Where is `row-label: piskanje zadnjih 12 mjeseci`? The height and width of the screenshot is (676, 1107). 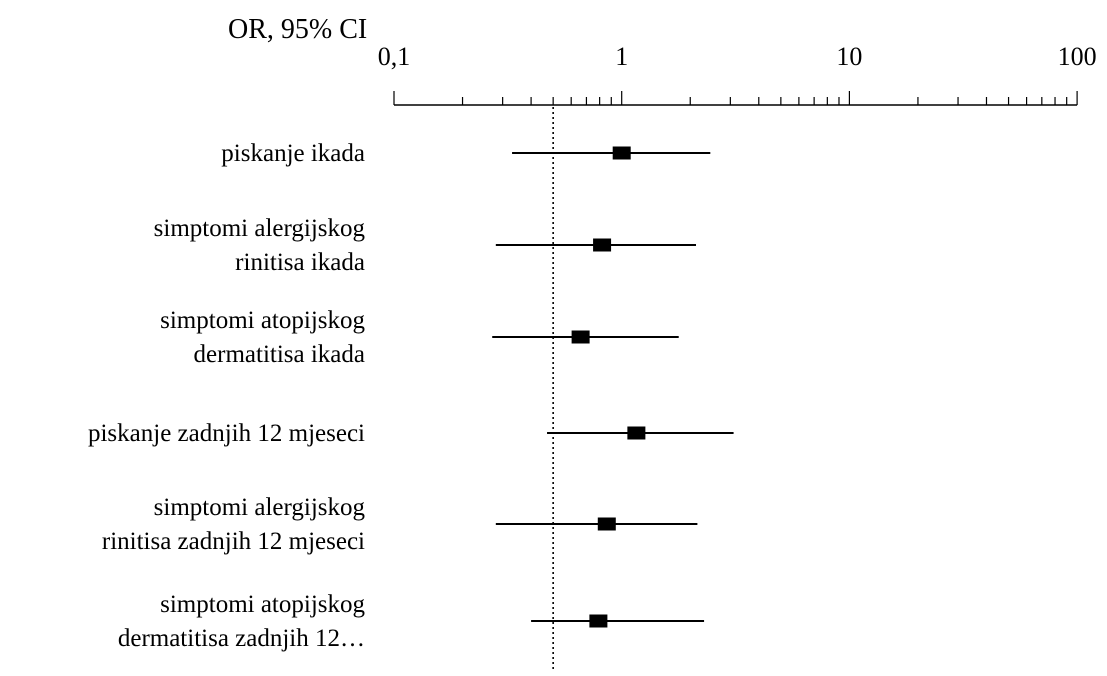
row-label: piskanje zadnjih 12 mjeseci is located at coordinates (226, 433).